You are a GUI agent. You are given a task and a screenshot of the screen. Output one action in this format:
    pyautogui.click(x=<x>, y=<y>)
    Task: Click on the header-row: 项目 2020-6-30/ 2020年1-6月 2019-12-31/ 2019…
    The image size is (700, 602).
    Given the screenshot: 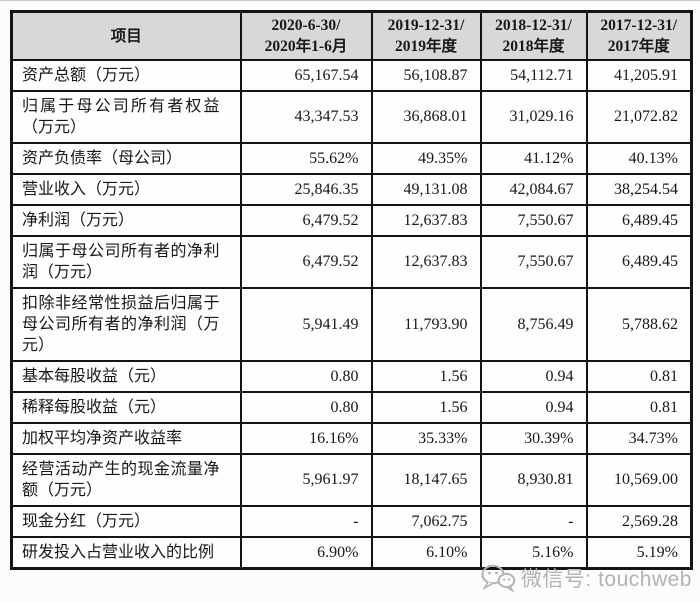 What is the action you would take?
    pyautogui.click(x=351, y=35)
    